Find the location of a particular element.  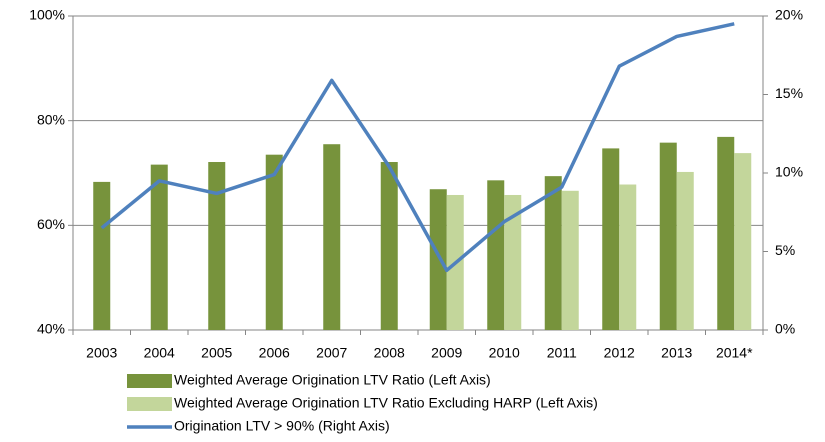

y2-tick-label: 15% is located at coordinates (789, 93).